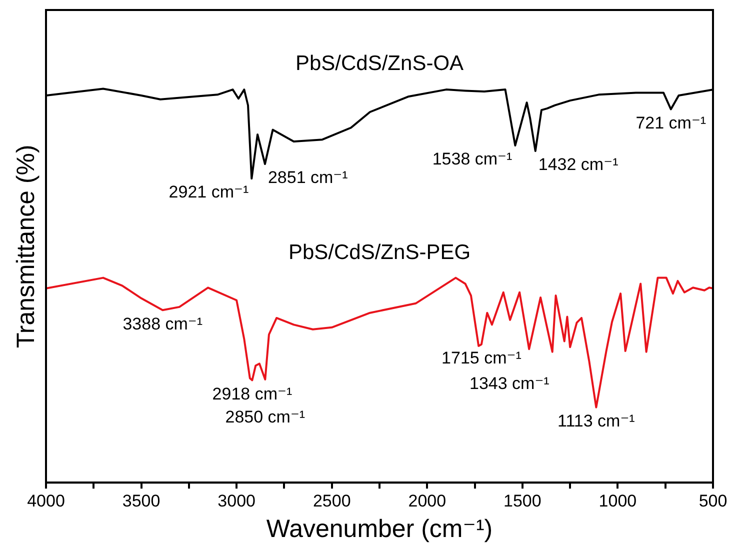  I want to click on x-axis-title: Wavenumber (cm⁻¹), so click(379, 528).